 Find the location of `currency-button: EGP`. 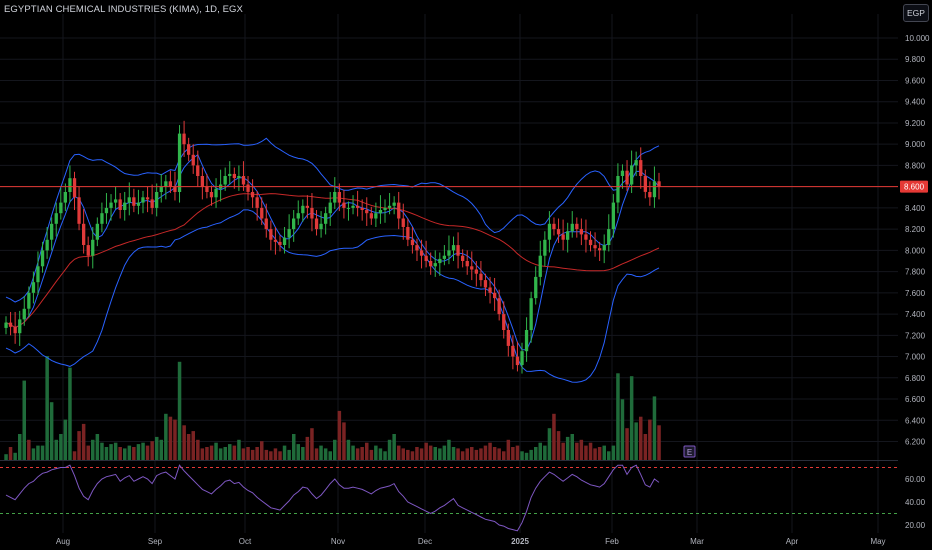

currency-button: EGP is located at coordinates (916, 13).